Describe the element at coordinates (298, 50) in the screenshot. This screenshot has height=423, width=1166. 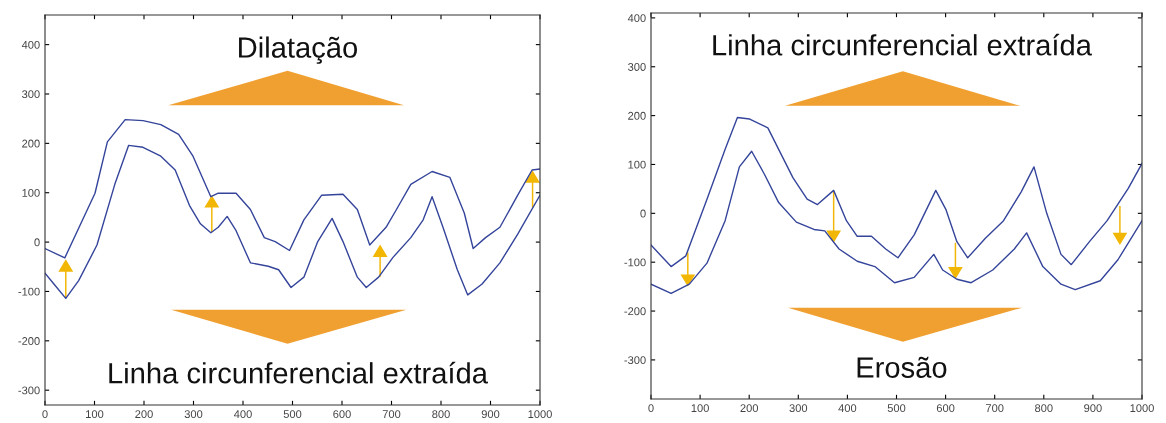
I see `annotation: Dilatação` at that location.